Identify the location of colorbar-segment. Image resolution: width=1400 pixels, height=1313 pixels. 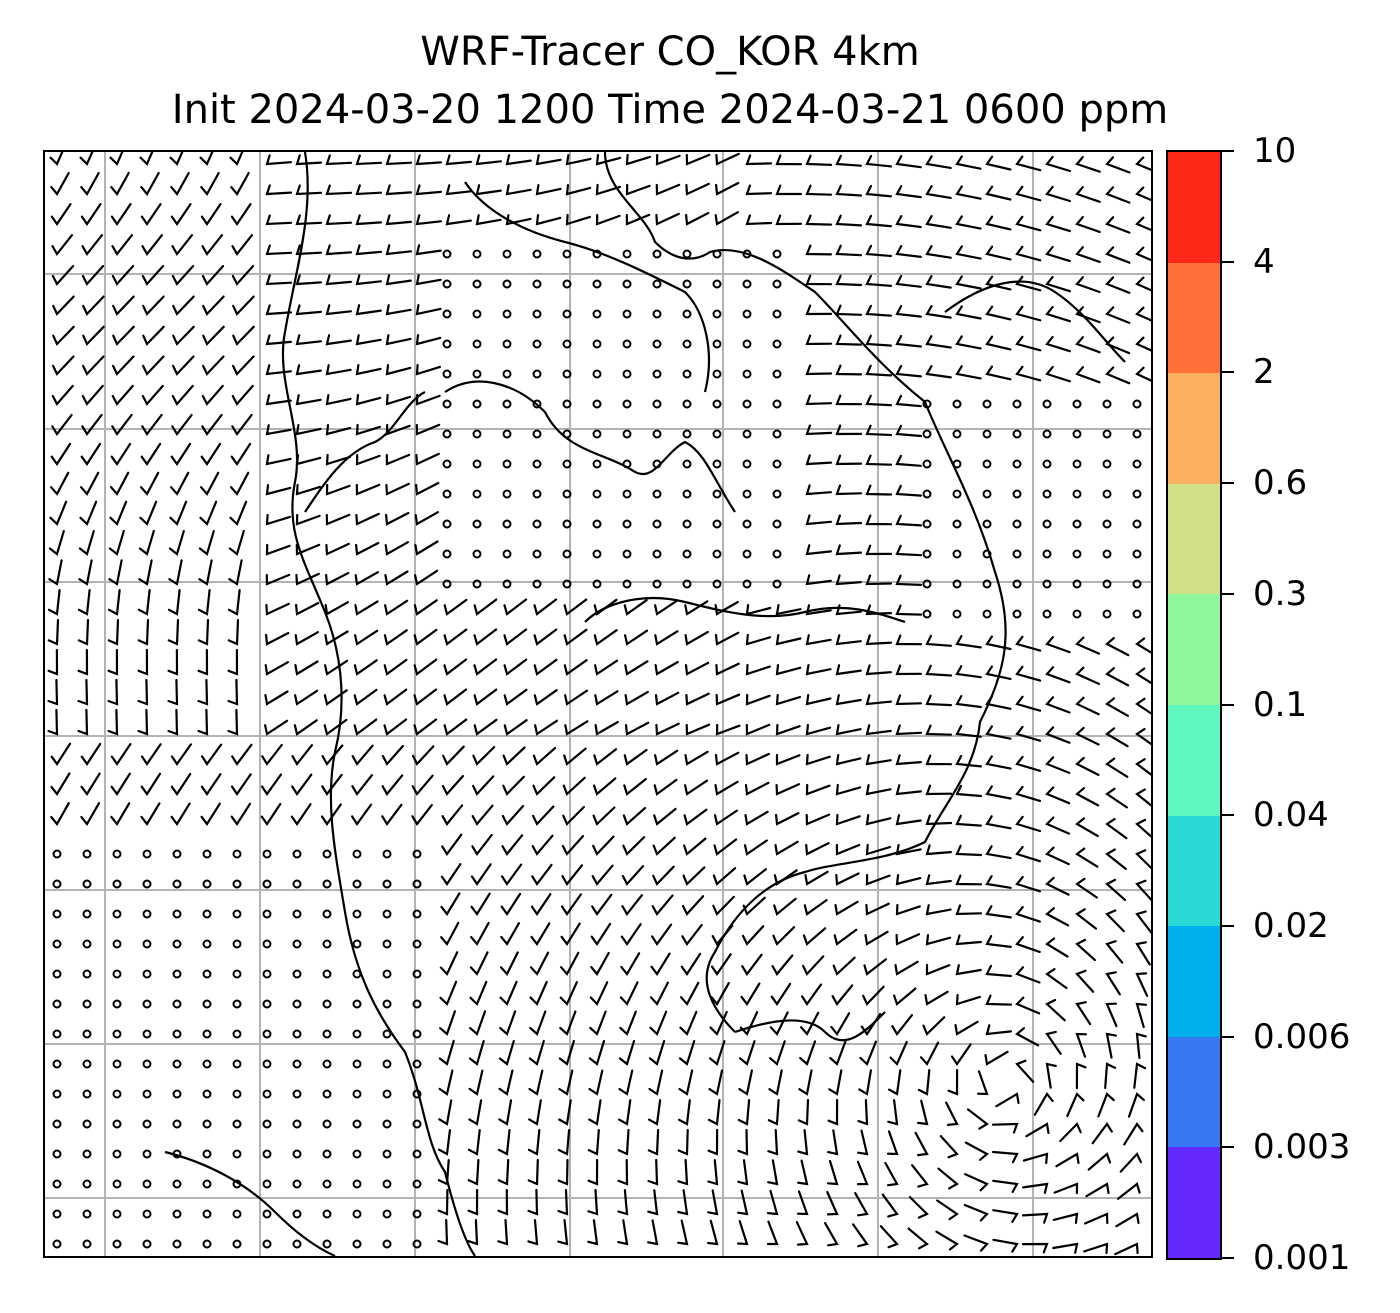
(1194, 871).